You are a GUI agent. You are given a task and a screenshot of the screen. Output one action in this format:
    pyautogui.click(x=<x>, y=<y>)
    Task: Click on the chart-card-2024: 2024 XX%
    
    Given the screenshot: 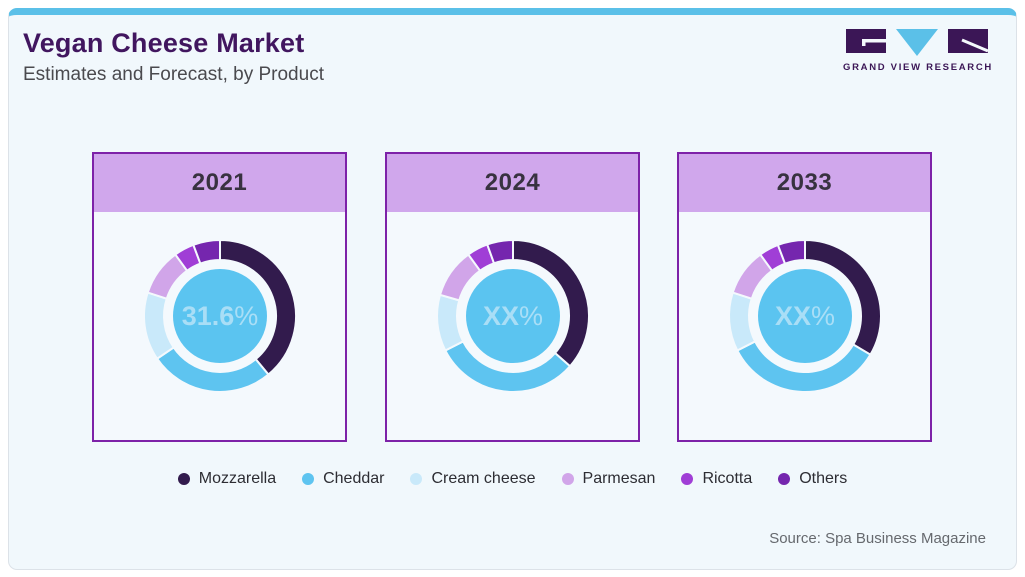 What is the action you would take?
    pyautogui.click(x=512, y=297)
    